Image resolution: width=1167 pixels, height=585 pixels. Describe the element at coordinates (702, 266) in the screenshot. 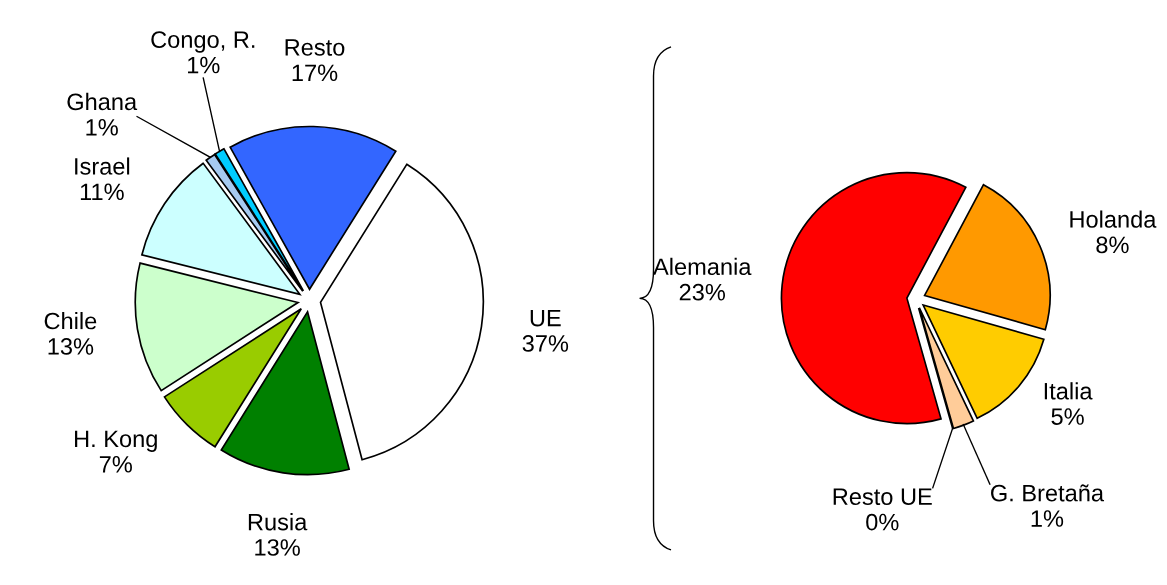

I see `slice-label: Alemania` at that location.